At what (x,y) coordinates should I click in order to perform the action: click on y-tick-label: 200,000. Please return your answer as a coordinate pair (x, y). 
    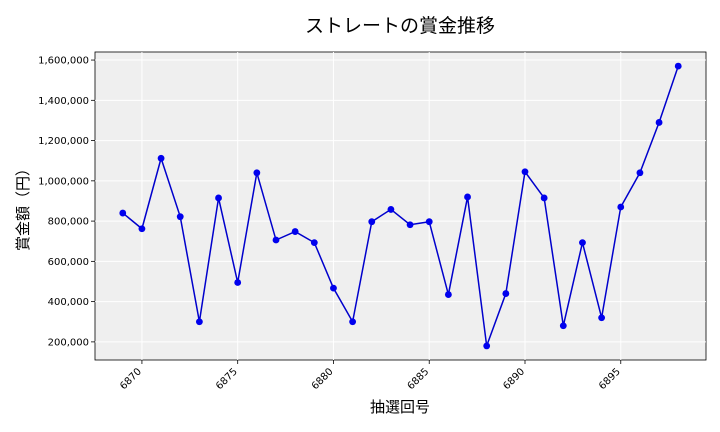
    Looking at the image, I should click on (68, 342).